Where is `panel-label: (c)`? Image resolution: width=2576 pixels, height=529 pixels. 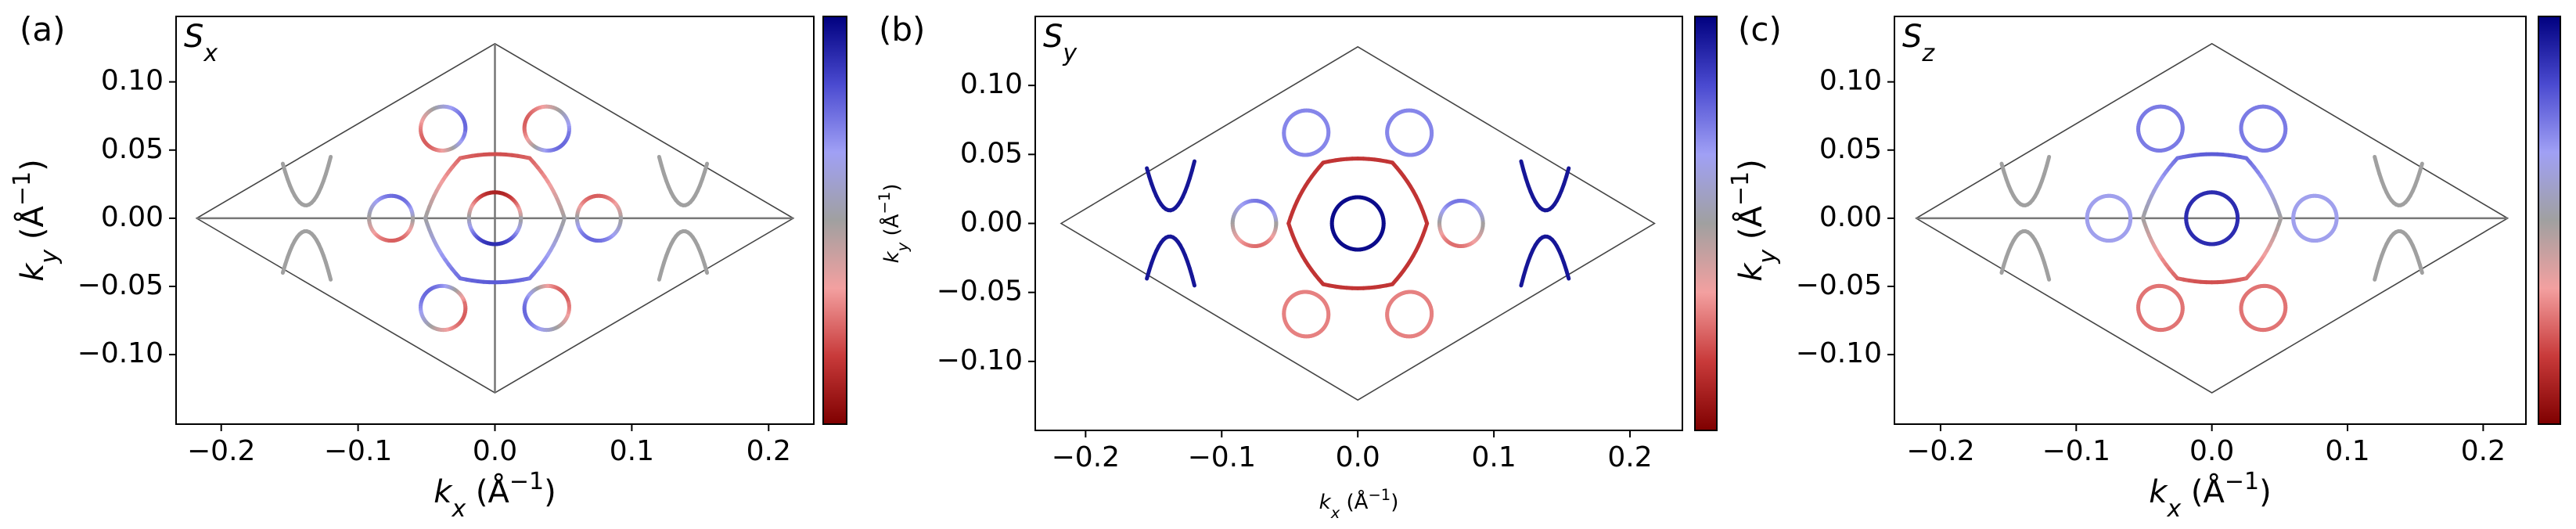 panel-label: (c) is located at coordinates (1760, 29).